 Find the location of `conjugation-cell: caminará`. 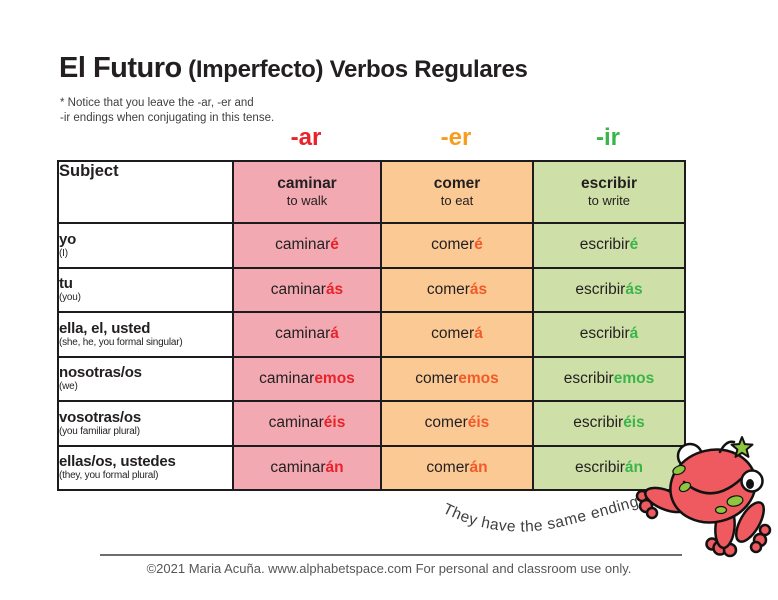

conjugation-cell: caminará is located at coordinates (307, 334).